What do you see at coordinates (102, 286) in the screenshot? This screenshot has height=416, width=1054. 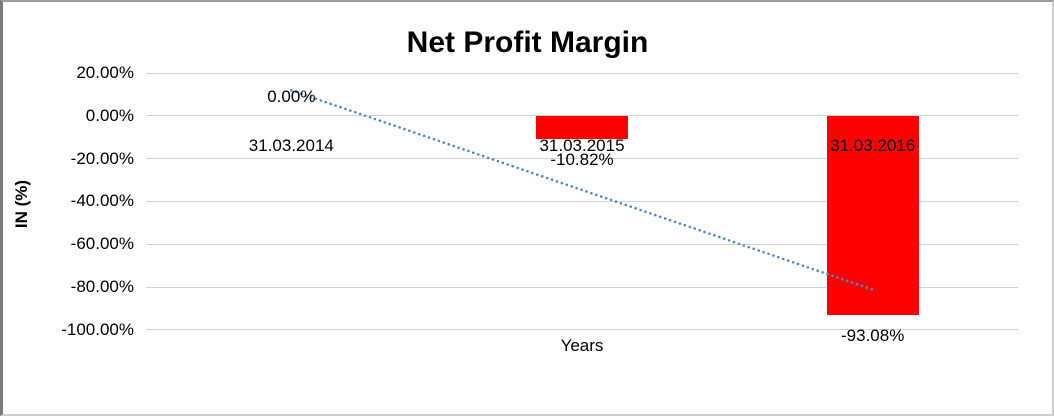 I see `y-axis-tick-label: -80.00%` at bounding box center [102, 286].